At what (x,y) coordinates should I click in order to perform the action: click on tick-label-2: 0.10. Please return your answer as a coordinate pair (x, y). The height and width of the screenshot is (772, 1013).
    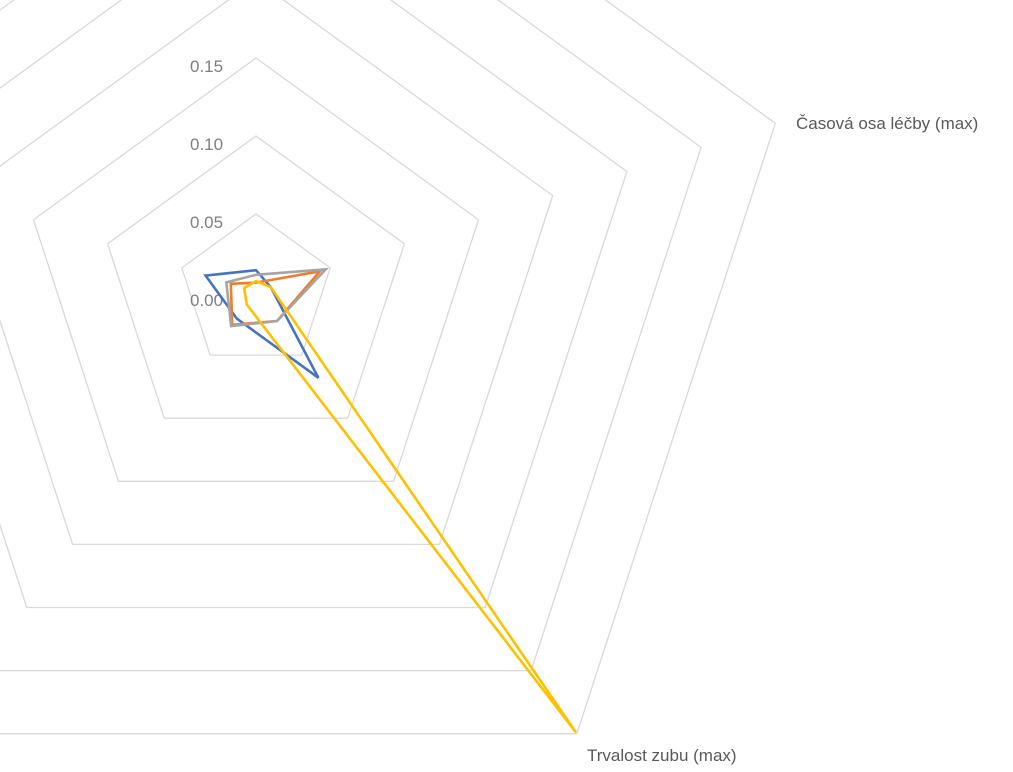
    Looking at the image, I should click on (206, 144).